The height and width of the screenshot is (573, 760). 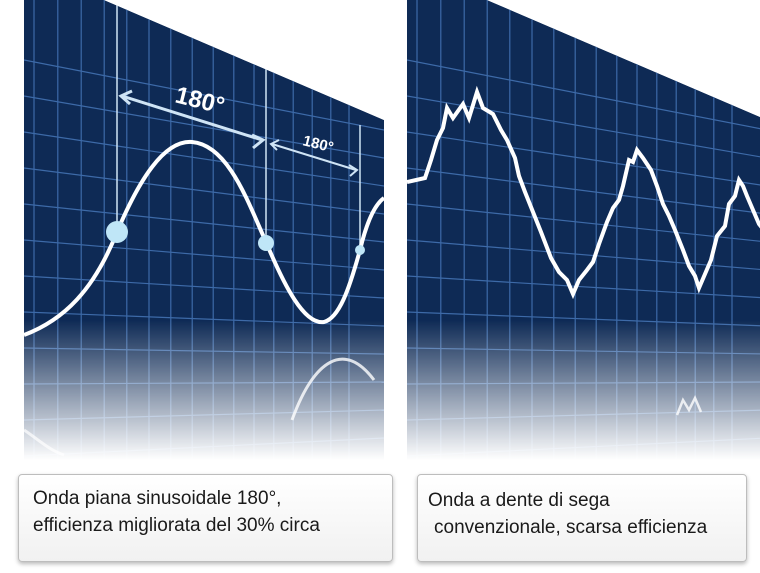 I want to click on sine-caption-line1: Onda piana sinusoidale 180°,, so click(x=157, y=498).